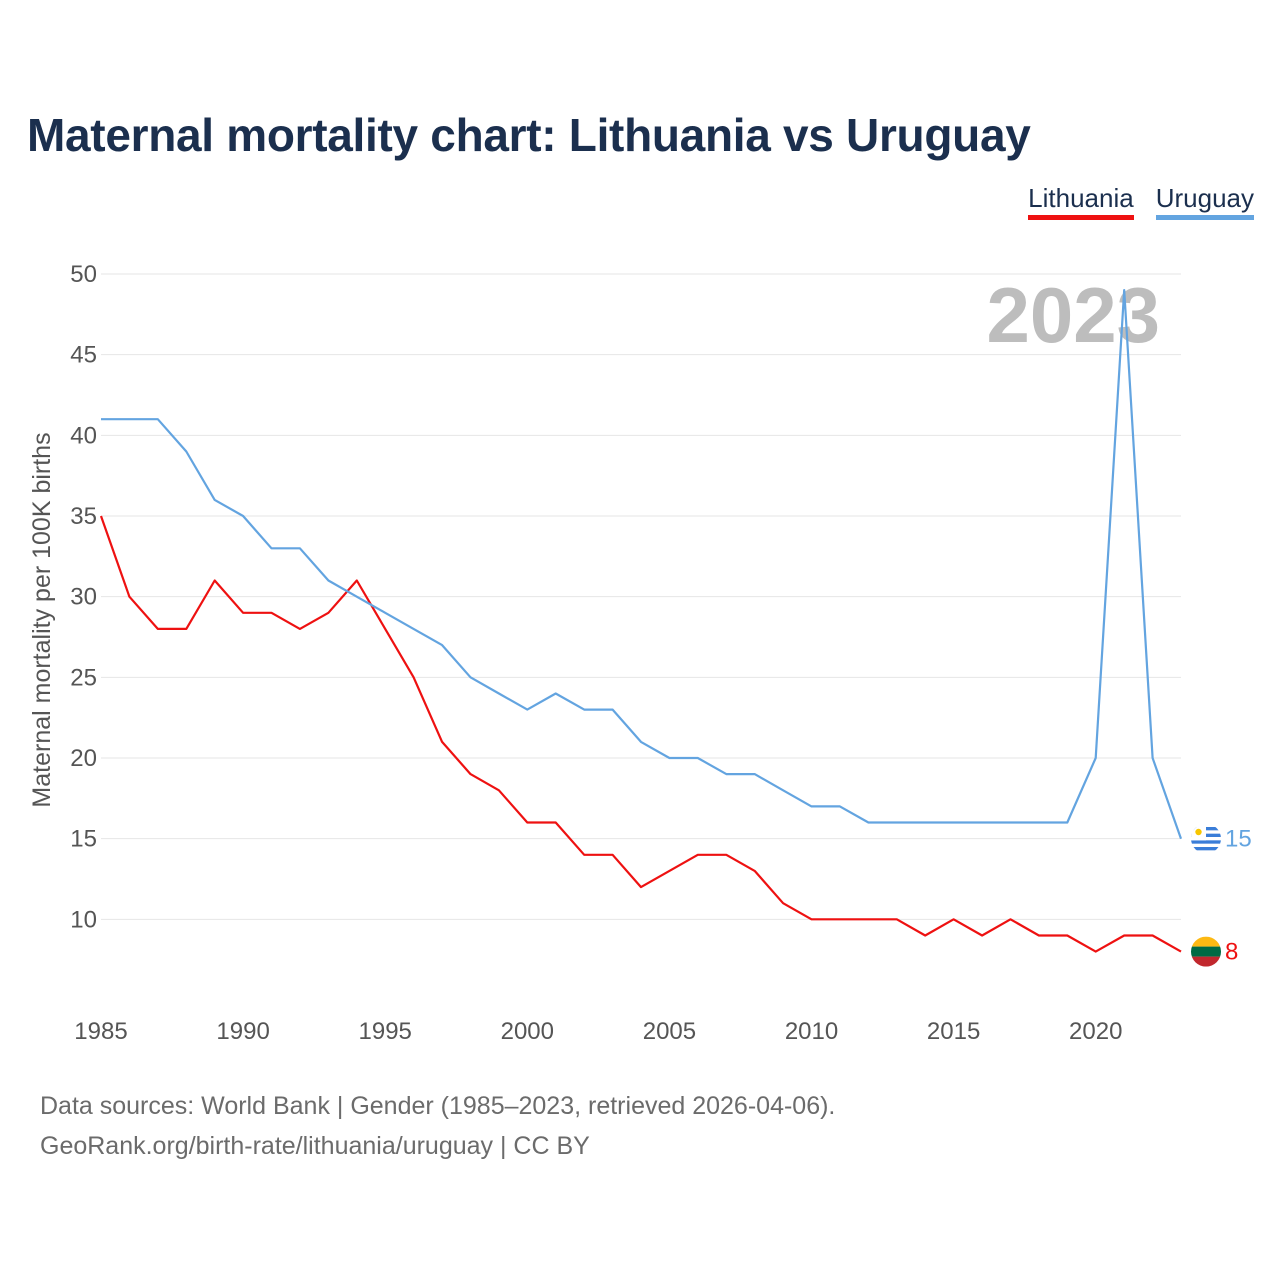 This screenshot has height=1280, width=1280. What do you see at coordinates (953, 1031) in the screenshot?
I see `x-tick-label: 2015` at bounding box center [953, 1031].